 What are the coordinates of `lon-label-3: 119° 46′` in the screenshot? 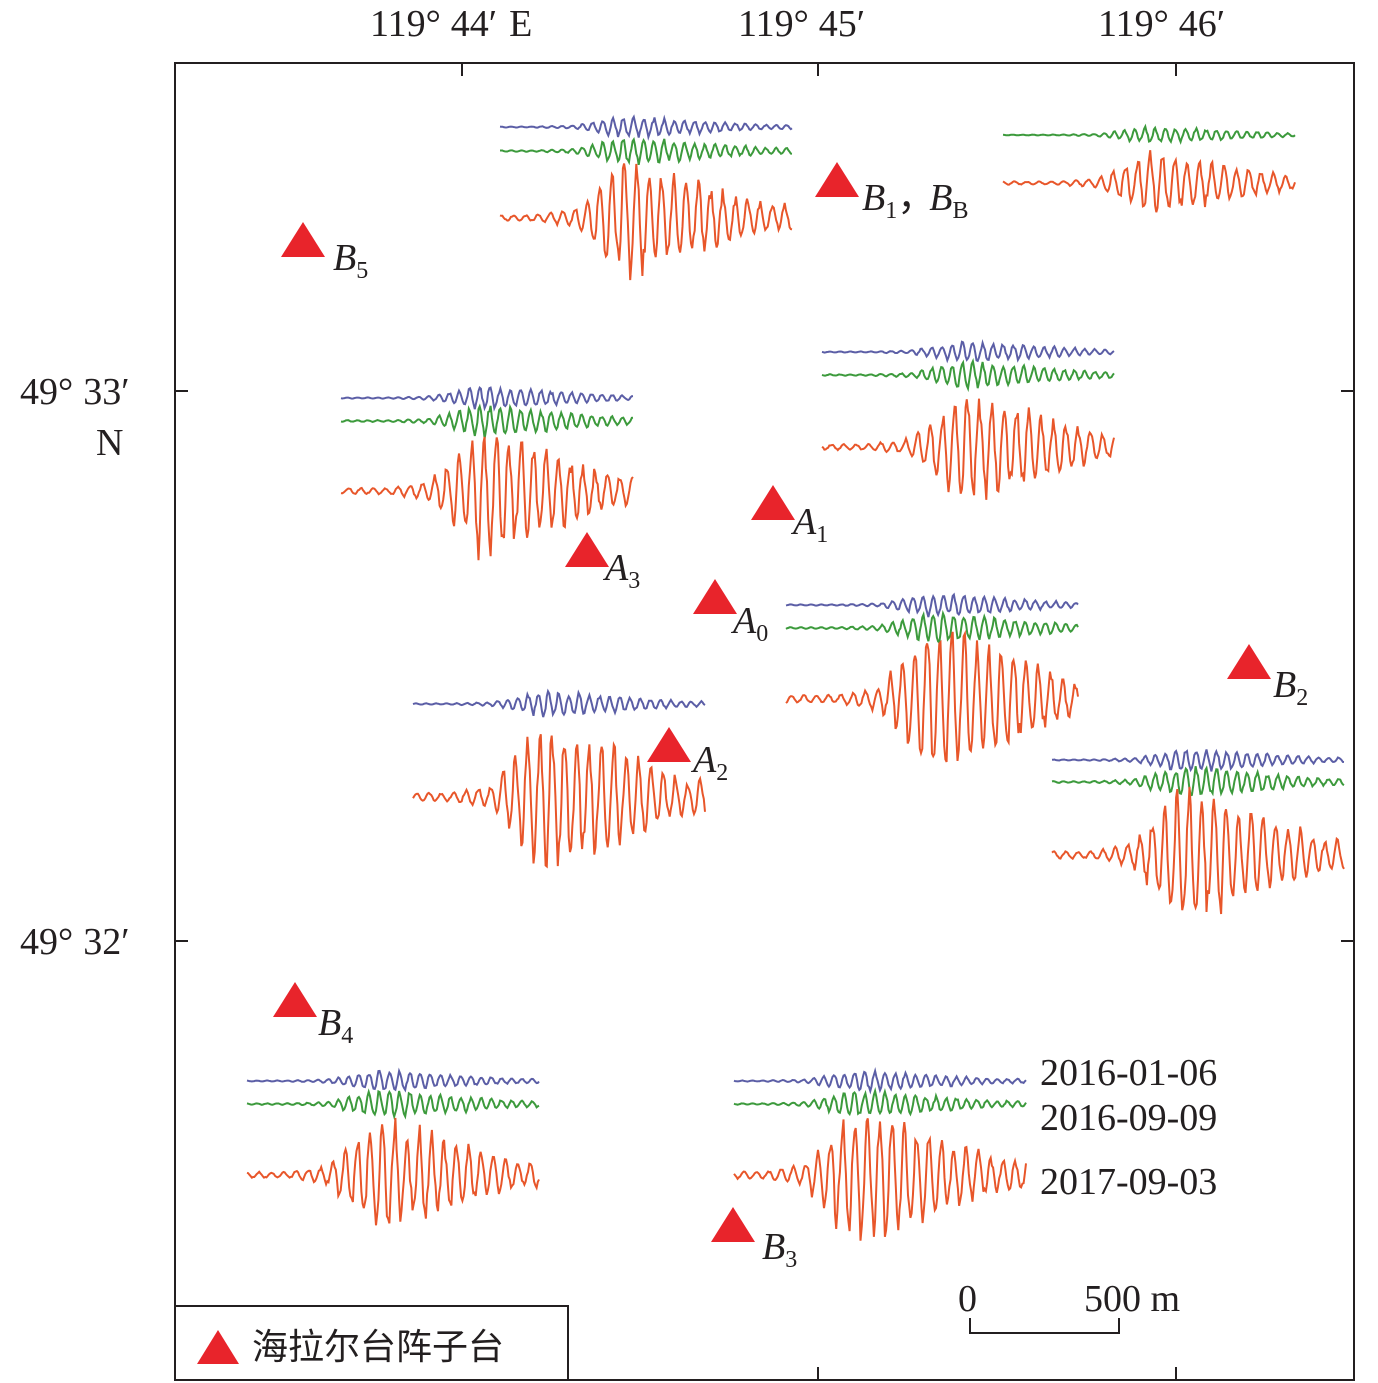 It's located at (1161, 24).